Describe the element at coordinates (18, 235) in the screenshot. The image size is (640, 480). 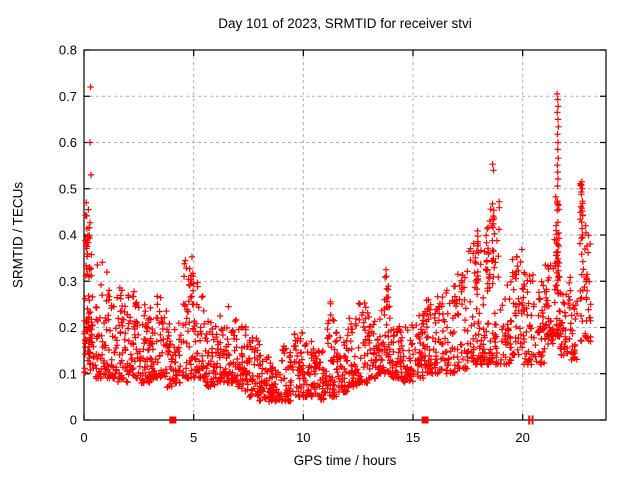
I see `y-axis-title-text: SRMTID / TECUs` at that location.